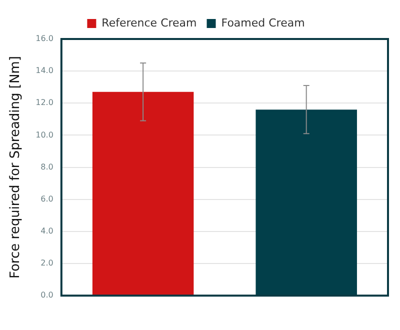 Image resolution: width=400 pixels, height=330 pixels. I want to click on y-tick-label: 2.0, so click(47, 263).